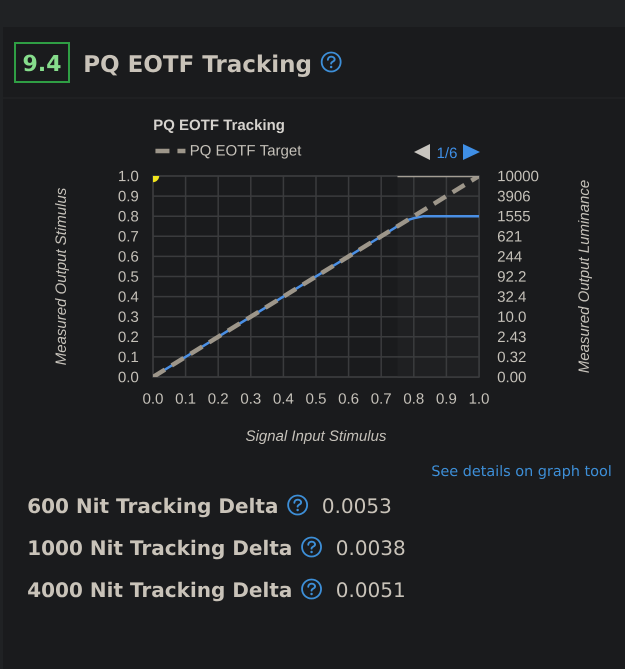  Describe the element at coordinates (219, 126) in the screenshot. I see `chart-title: PQ EOTF Tracking` at that location.